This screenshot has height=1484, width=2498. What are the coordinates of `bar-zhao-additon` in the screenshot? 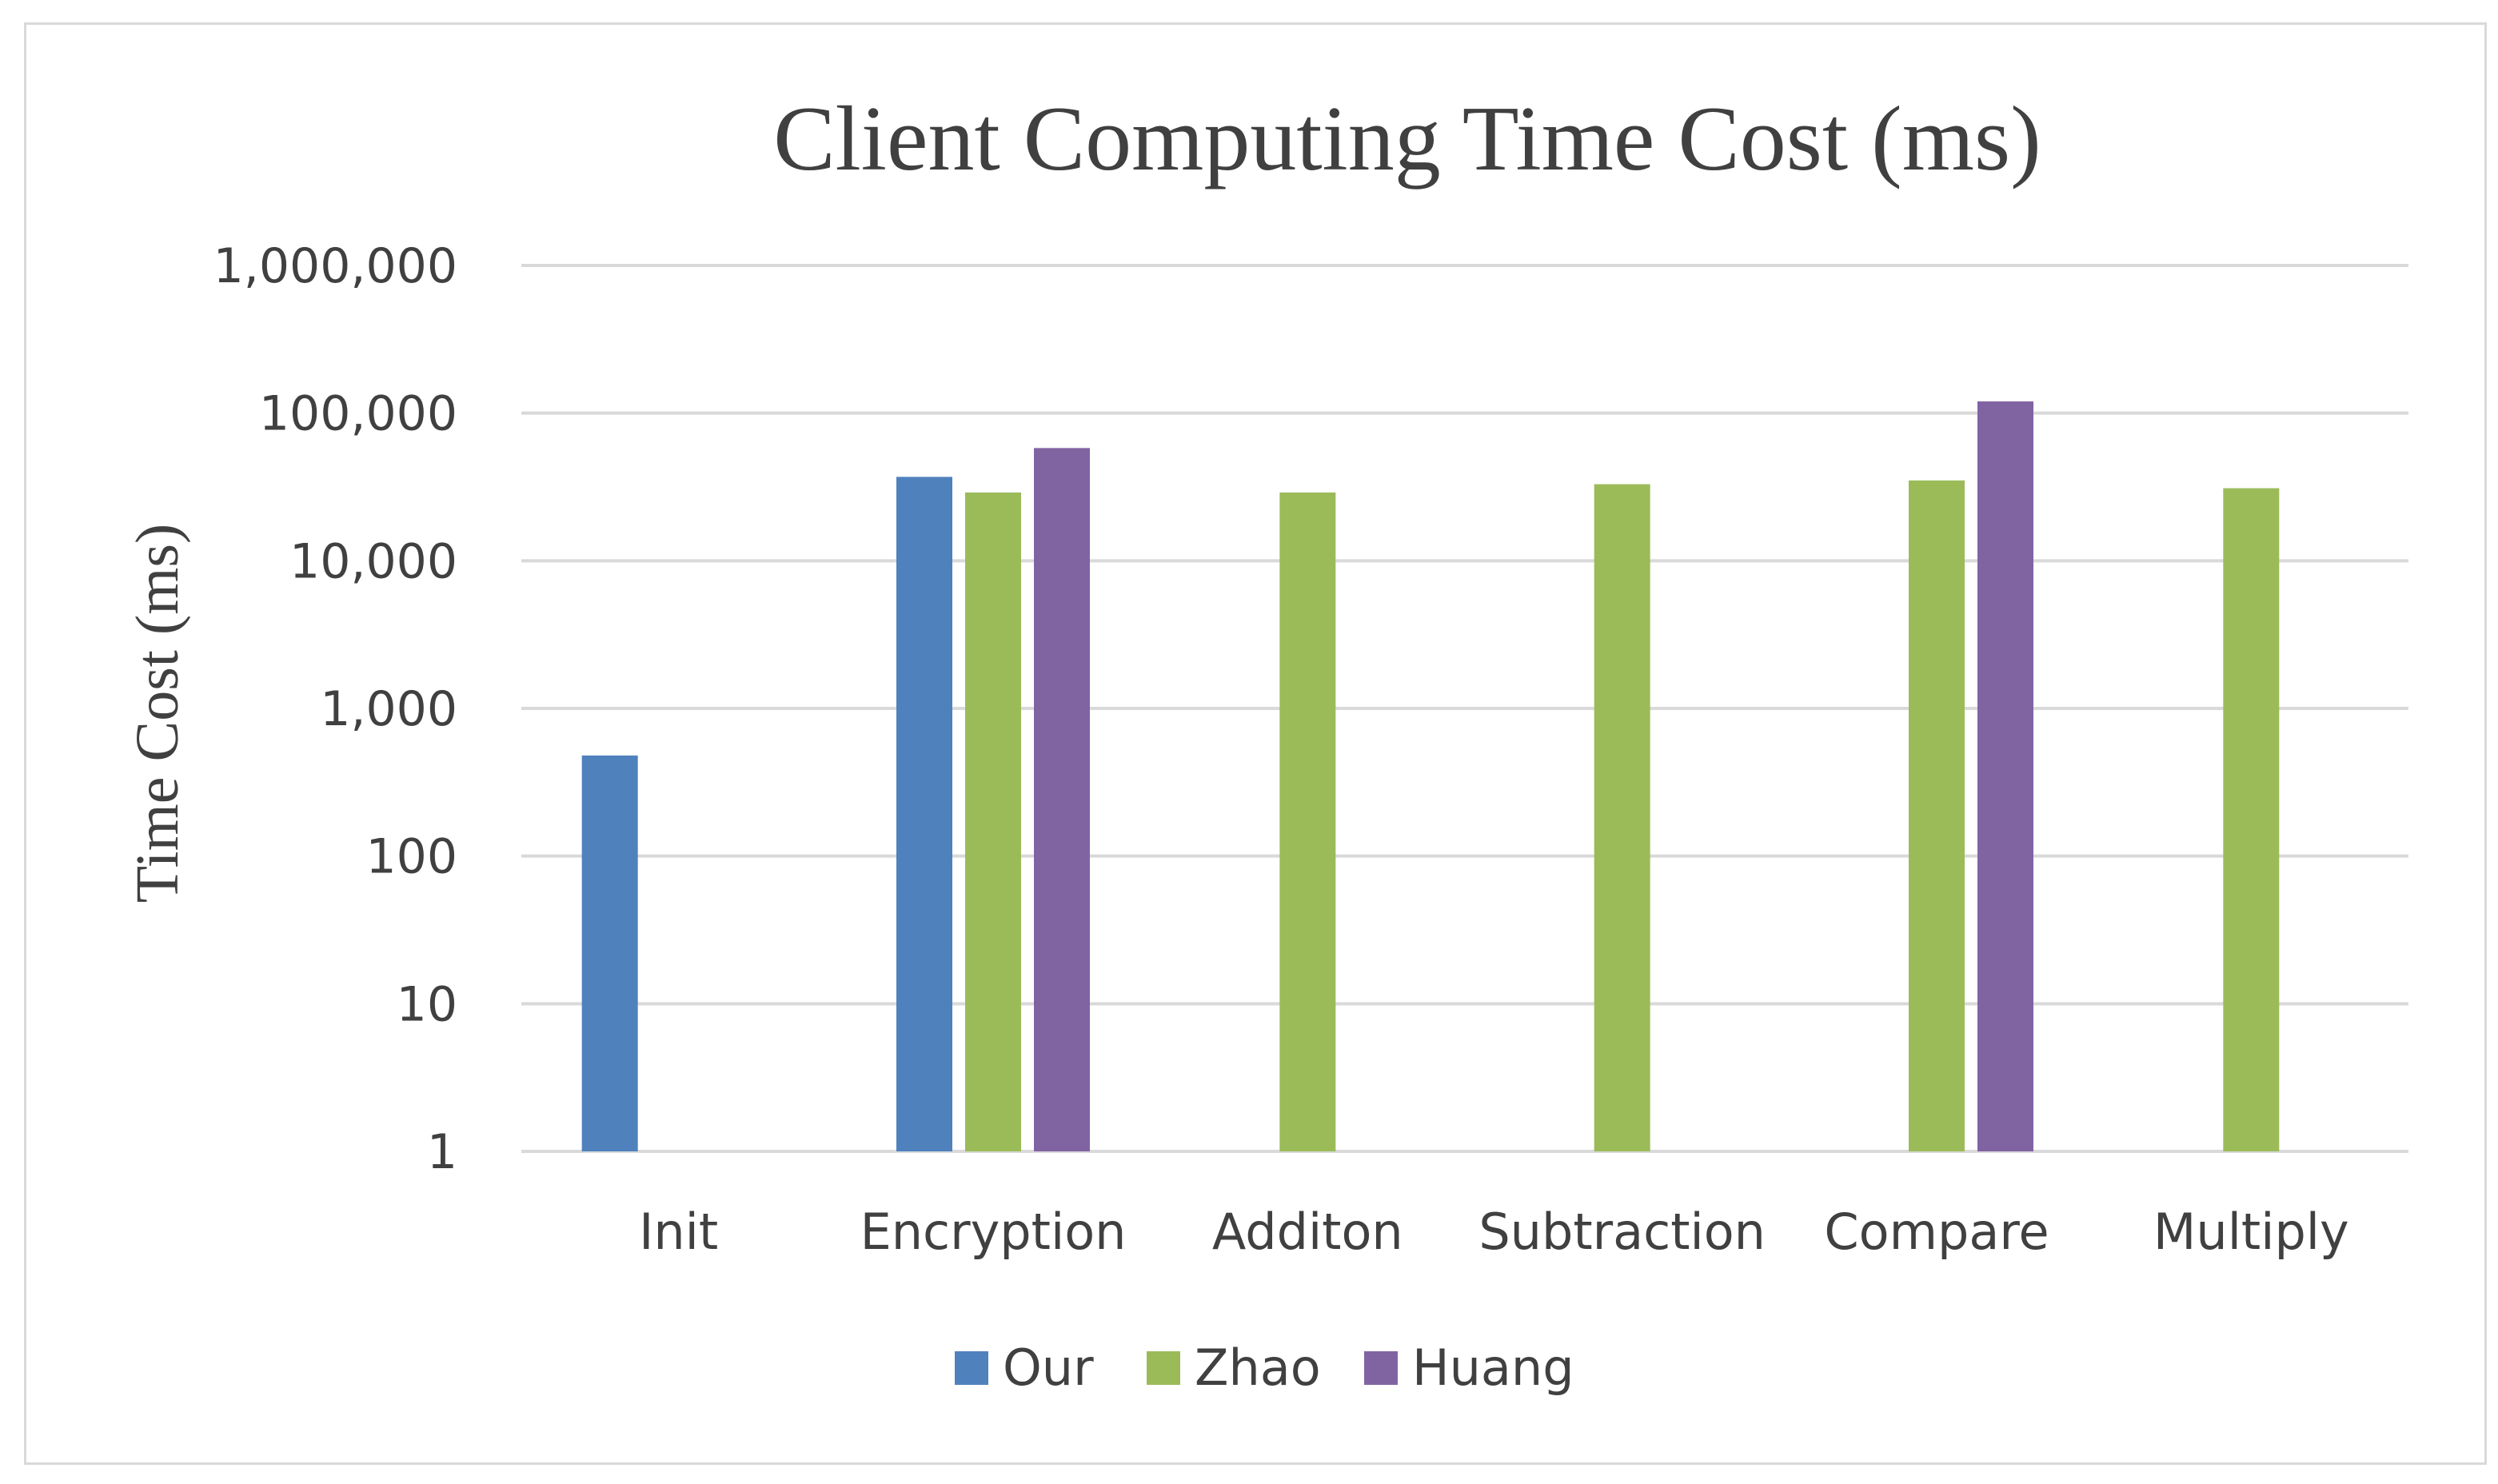 It's located at (1307, 821).